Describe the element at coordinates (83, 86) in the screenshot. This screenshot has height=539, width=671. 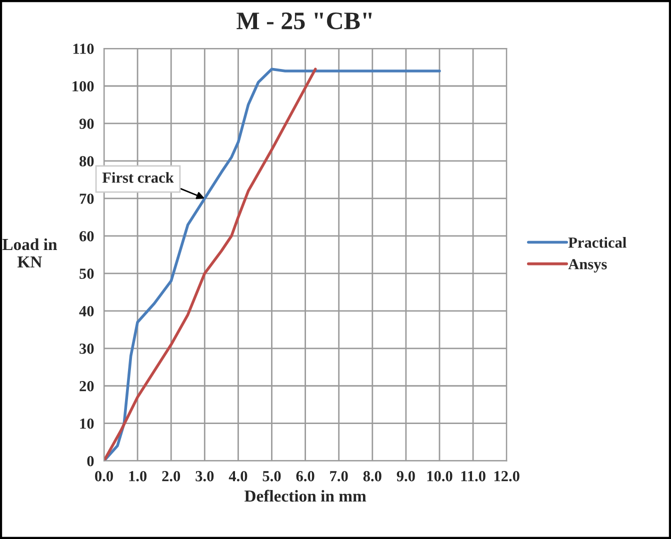
I see `y-tick-label: 100` at that location.